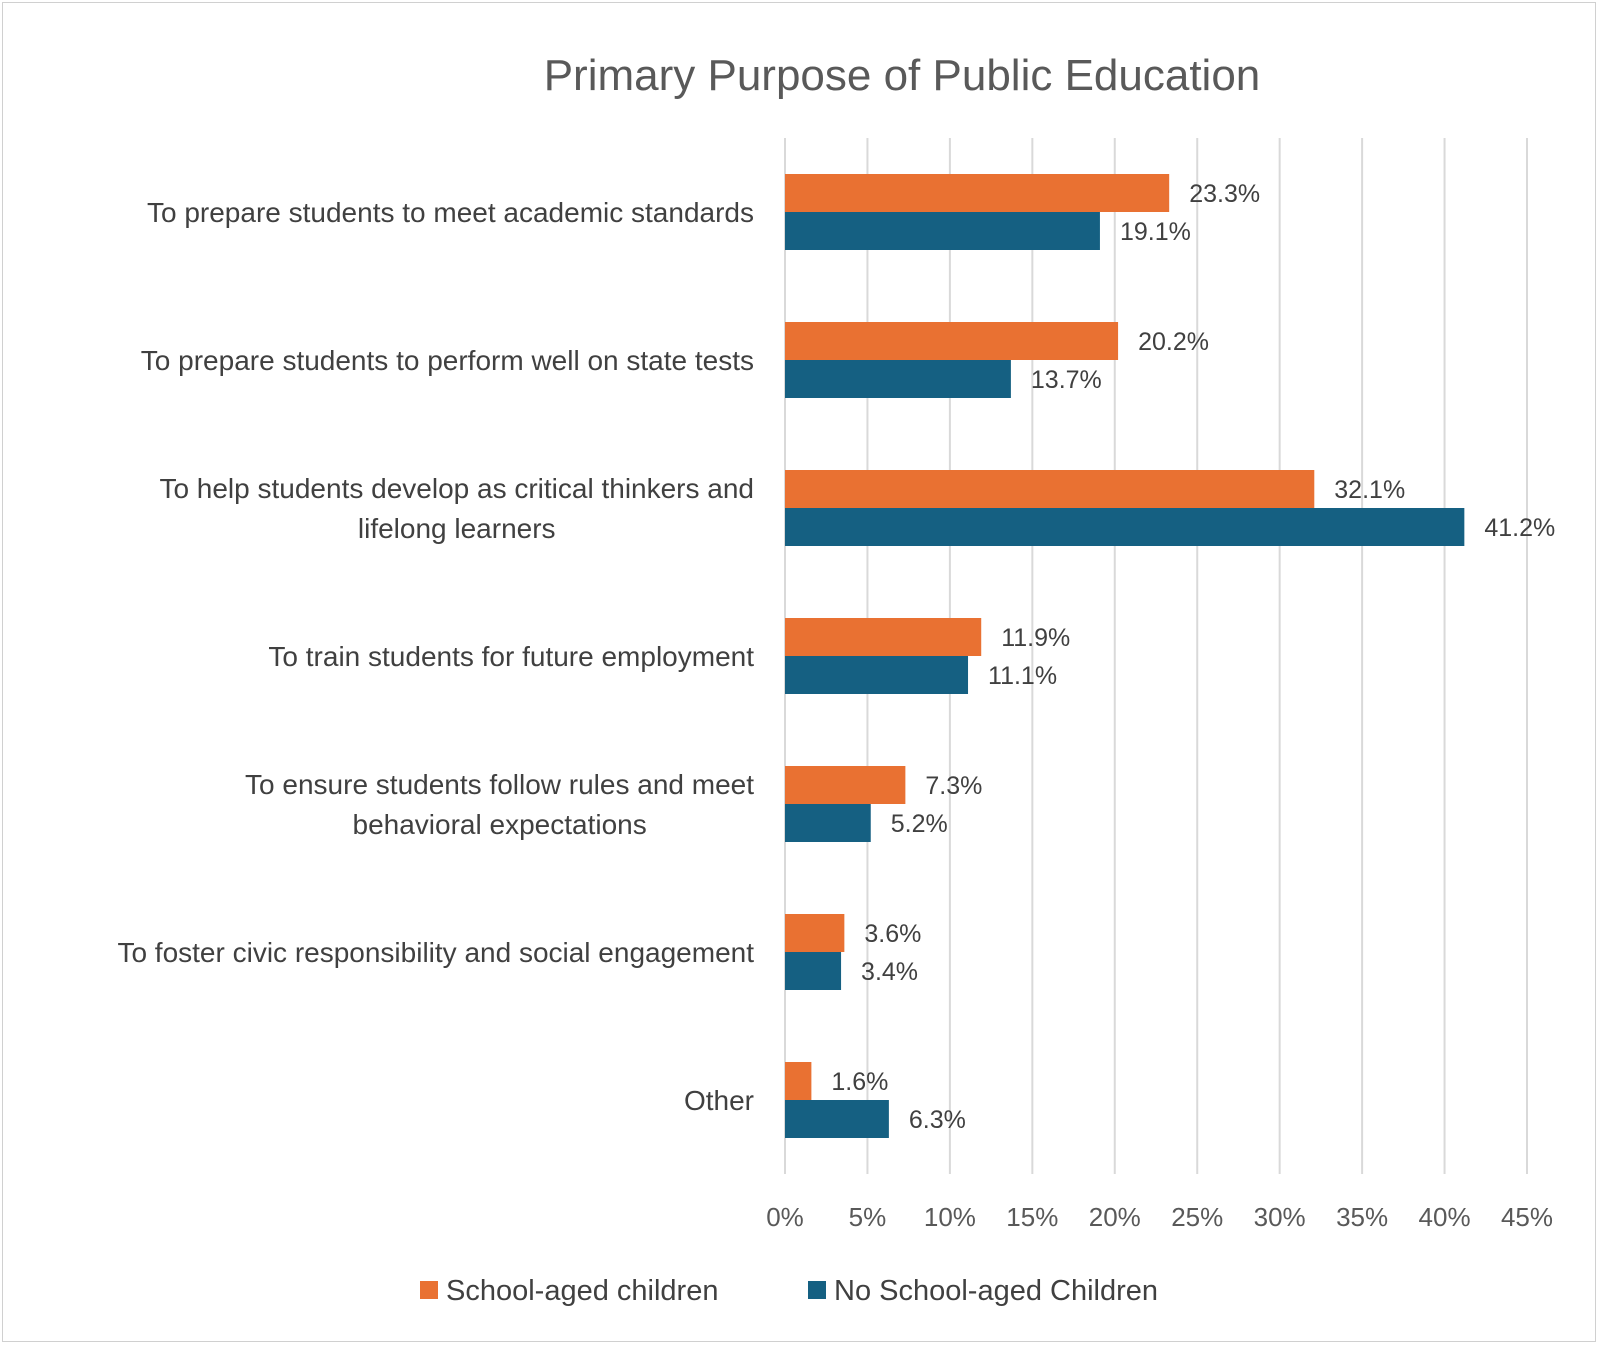  What do you see at coordinates (817, 1290) in the screenshot?
I see `legend-no-school-aged-swatch` at bounding box center [817, 1290].